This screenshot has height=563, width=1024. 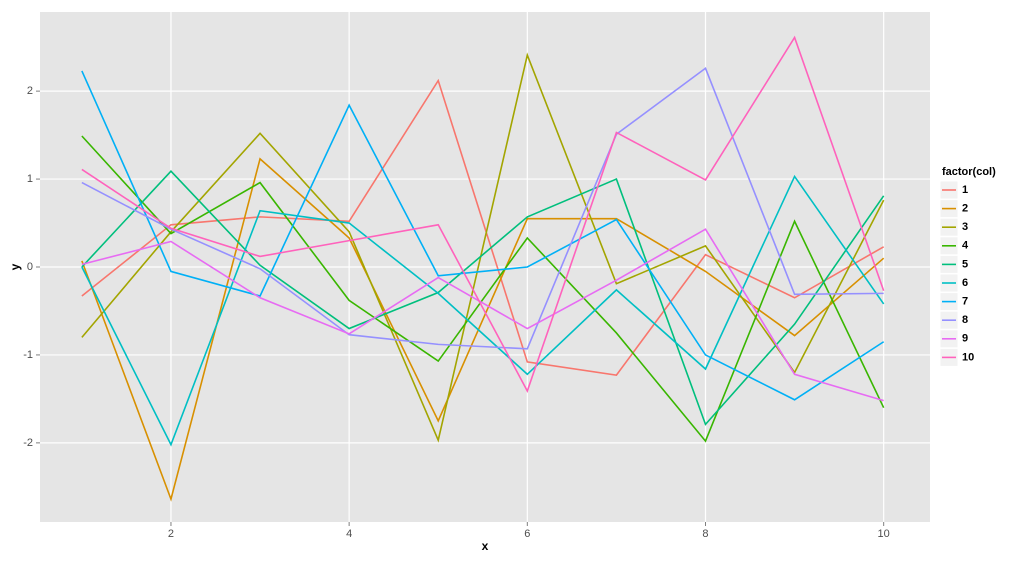 What do you see at coordinates (30, 91) in the screenshot?
I see `y-tick-label: 2` at bounding box center [30, 91].